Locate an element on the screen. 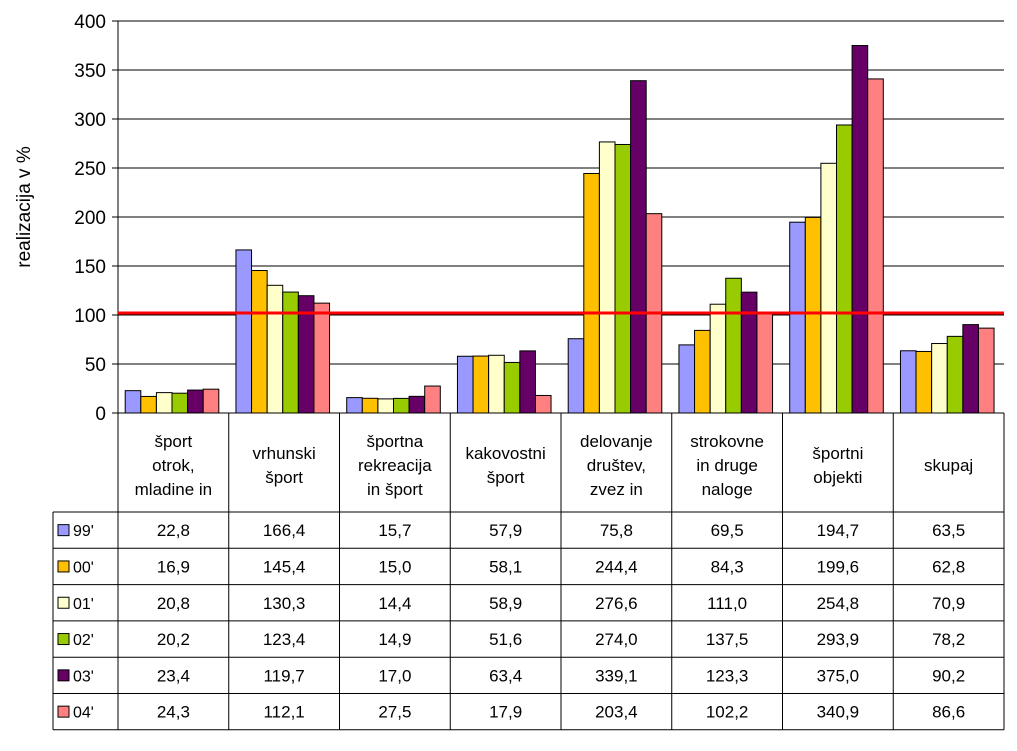 This screenshot has width=1017, height=751. category-label: strokovne is located at coordinates (727, 441).